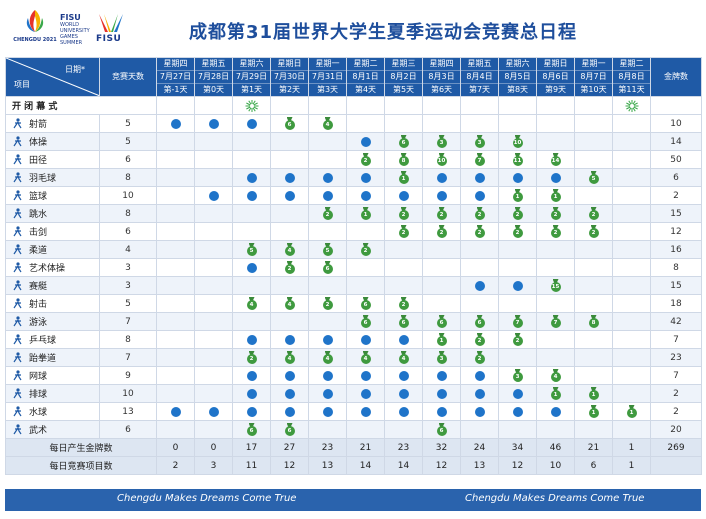 The image size is (706, 519). What do you see at coordinates (353, 159) in the screenshot?
I see `sport-row: 田径 6 2 8 10 7 11 14 50` at bounding box center [353, 159].